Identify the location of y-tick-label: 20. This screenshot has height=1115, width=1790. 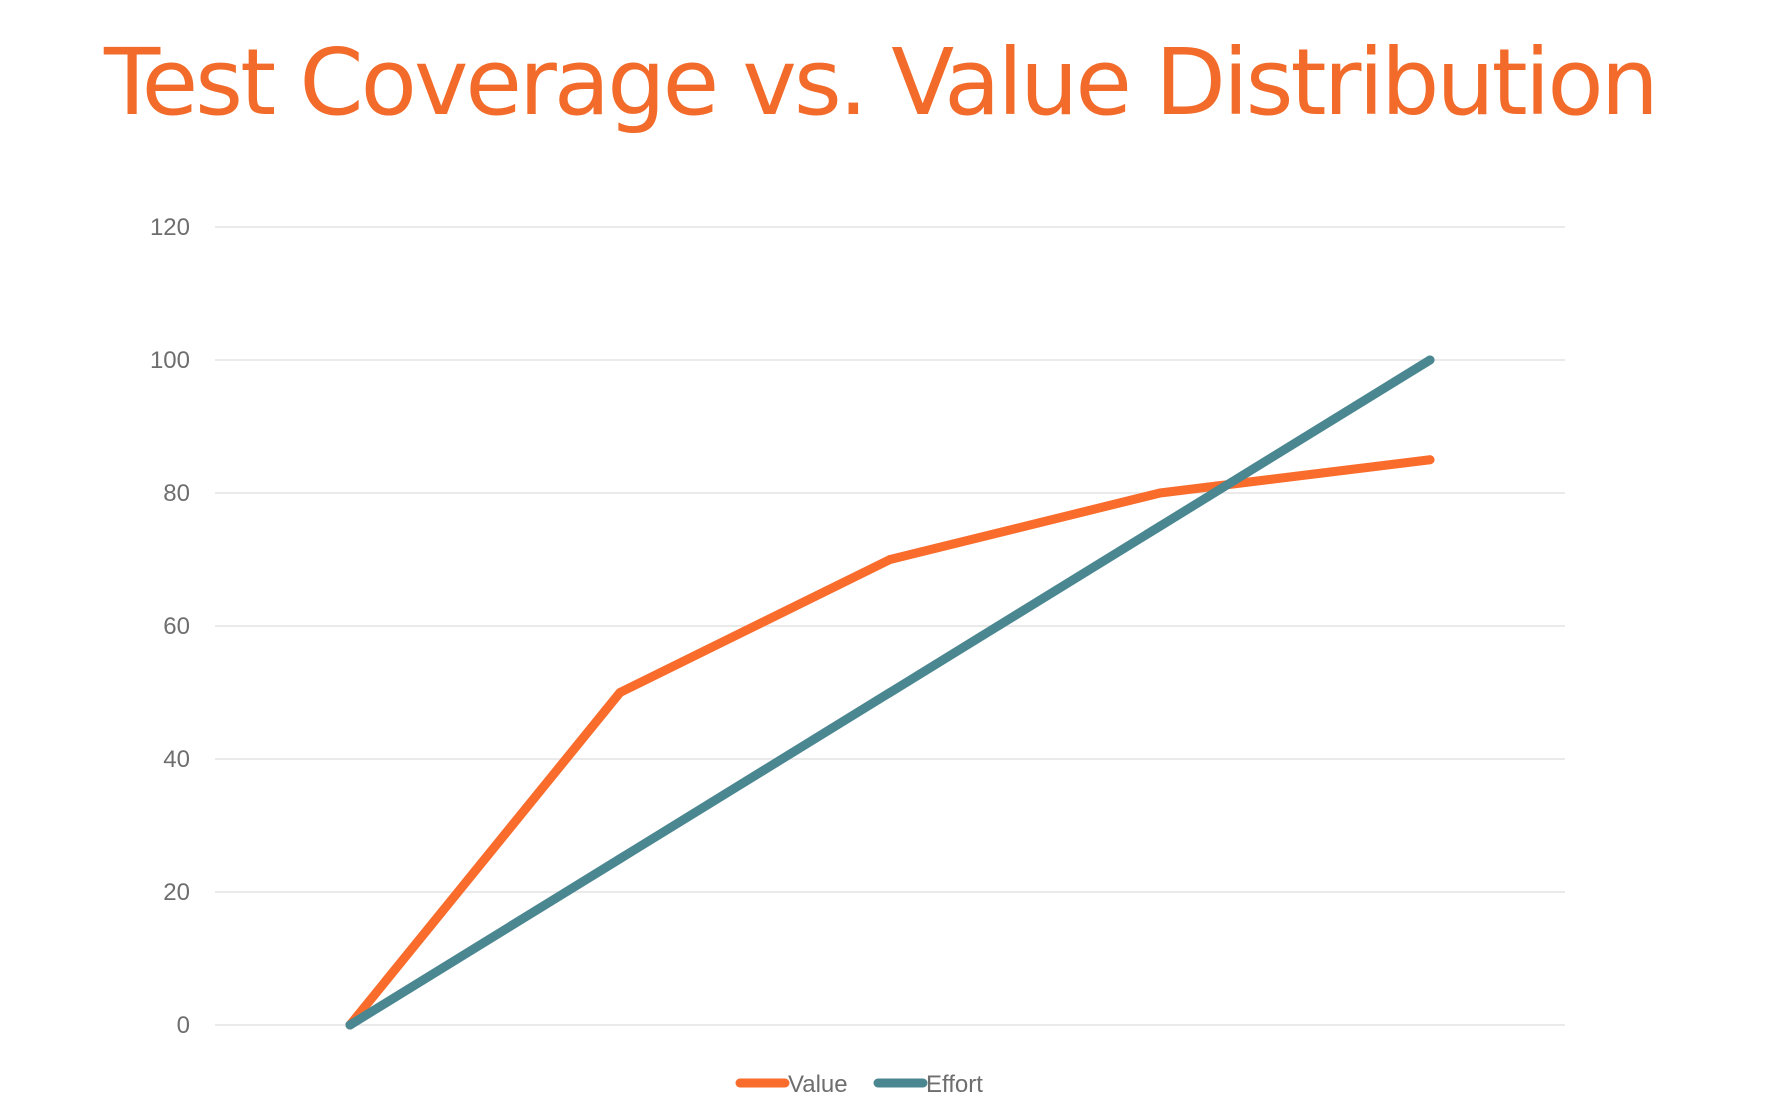
(176, 892).